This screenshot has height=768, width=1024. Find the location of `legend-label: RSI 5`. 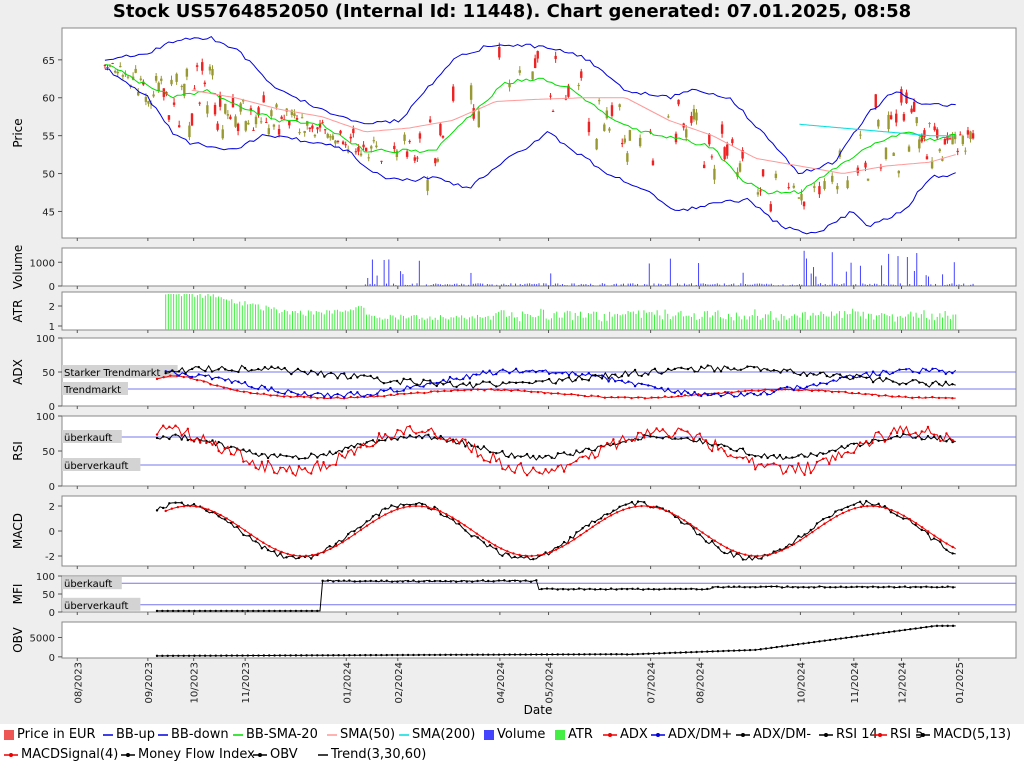

legend-label: RSI 5 is located at coordinates (907, 734).